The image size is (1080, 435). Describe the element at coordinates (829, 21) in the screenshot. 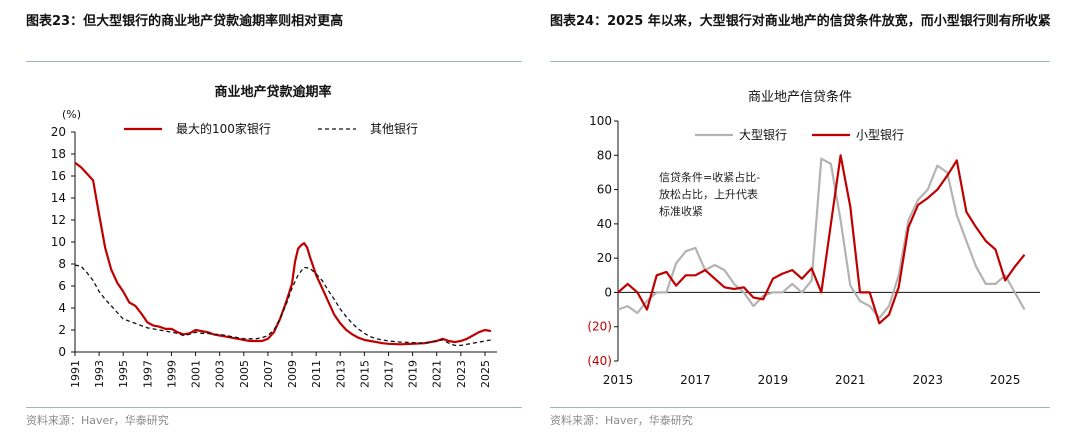

I see `right-figure-title: 2025 年以来，大型银行对商业地产的信贷条件放宽，而小型银行则有所收紧` at that location.